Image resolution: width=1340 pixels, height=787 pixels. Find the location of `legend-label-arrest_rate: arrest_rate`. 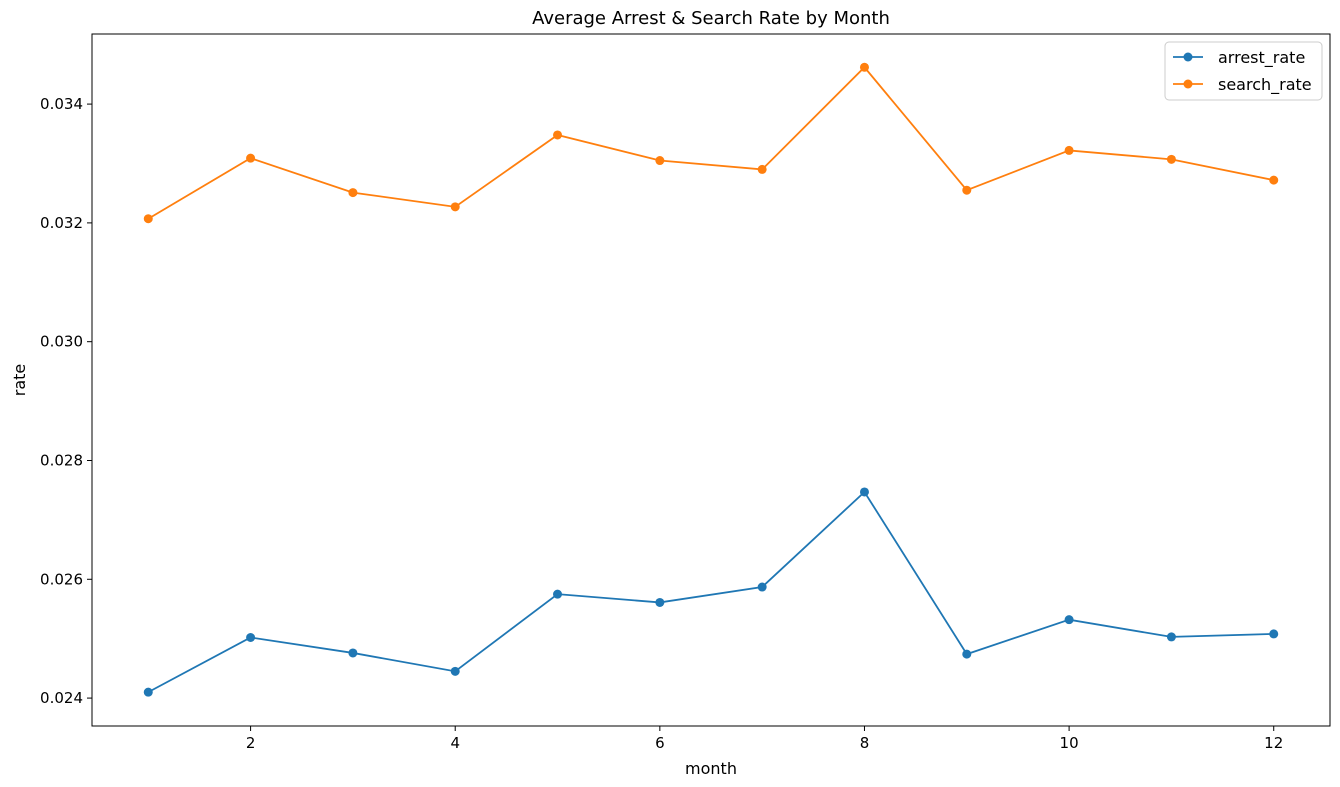

legend-label-arrest_rate: arrest_rate is located at coordinates (1261, 58).